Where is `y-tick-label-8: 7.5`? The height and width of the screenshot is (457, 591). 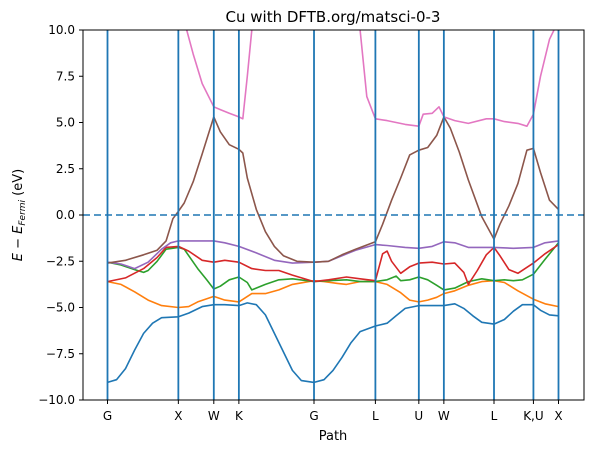
y-tick-label-8: 7.5 is located at coordinates (65, 76).